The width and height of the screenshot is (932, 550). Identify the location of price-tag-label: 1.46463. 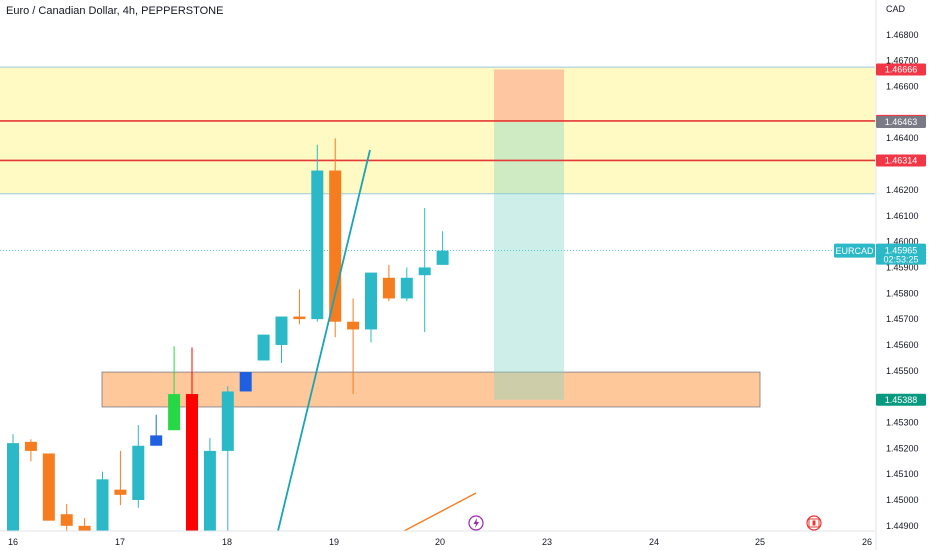
(901, 122).